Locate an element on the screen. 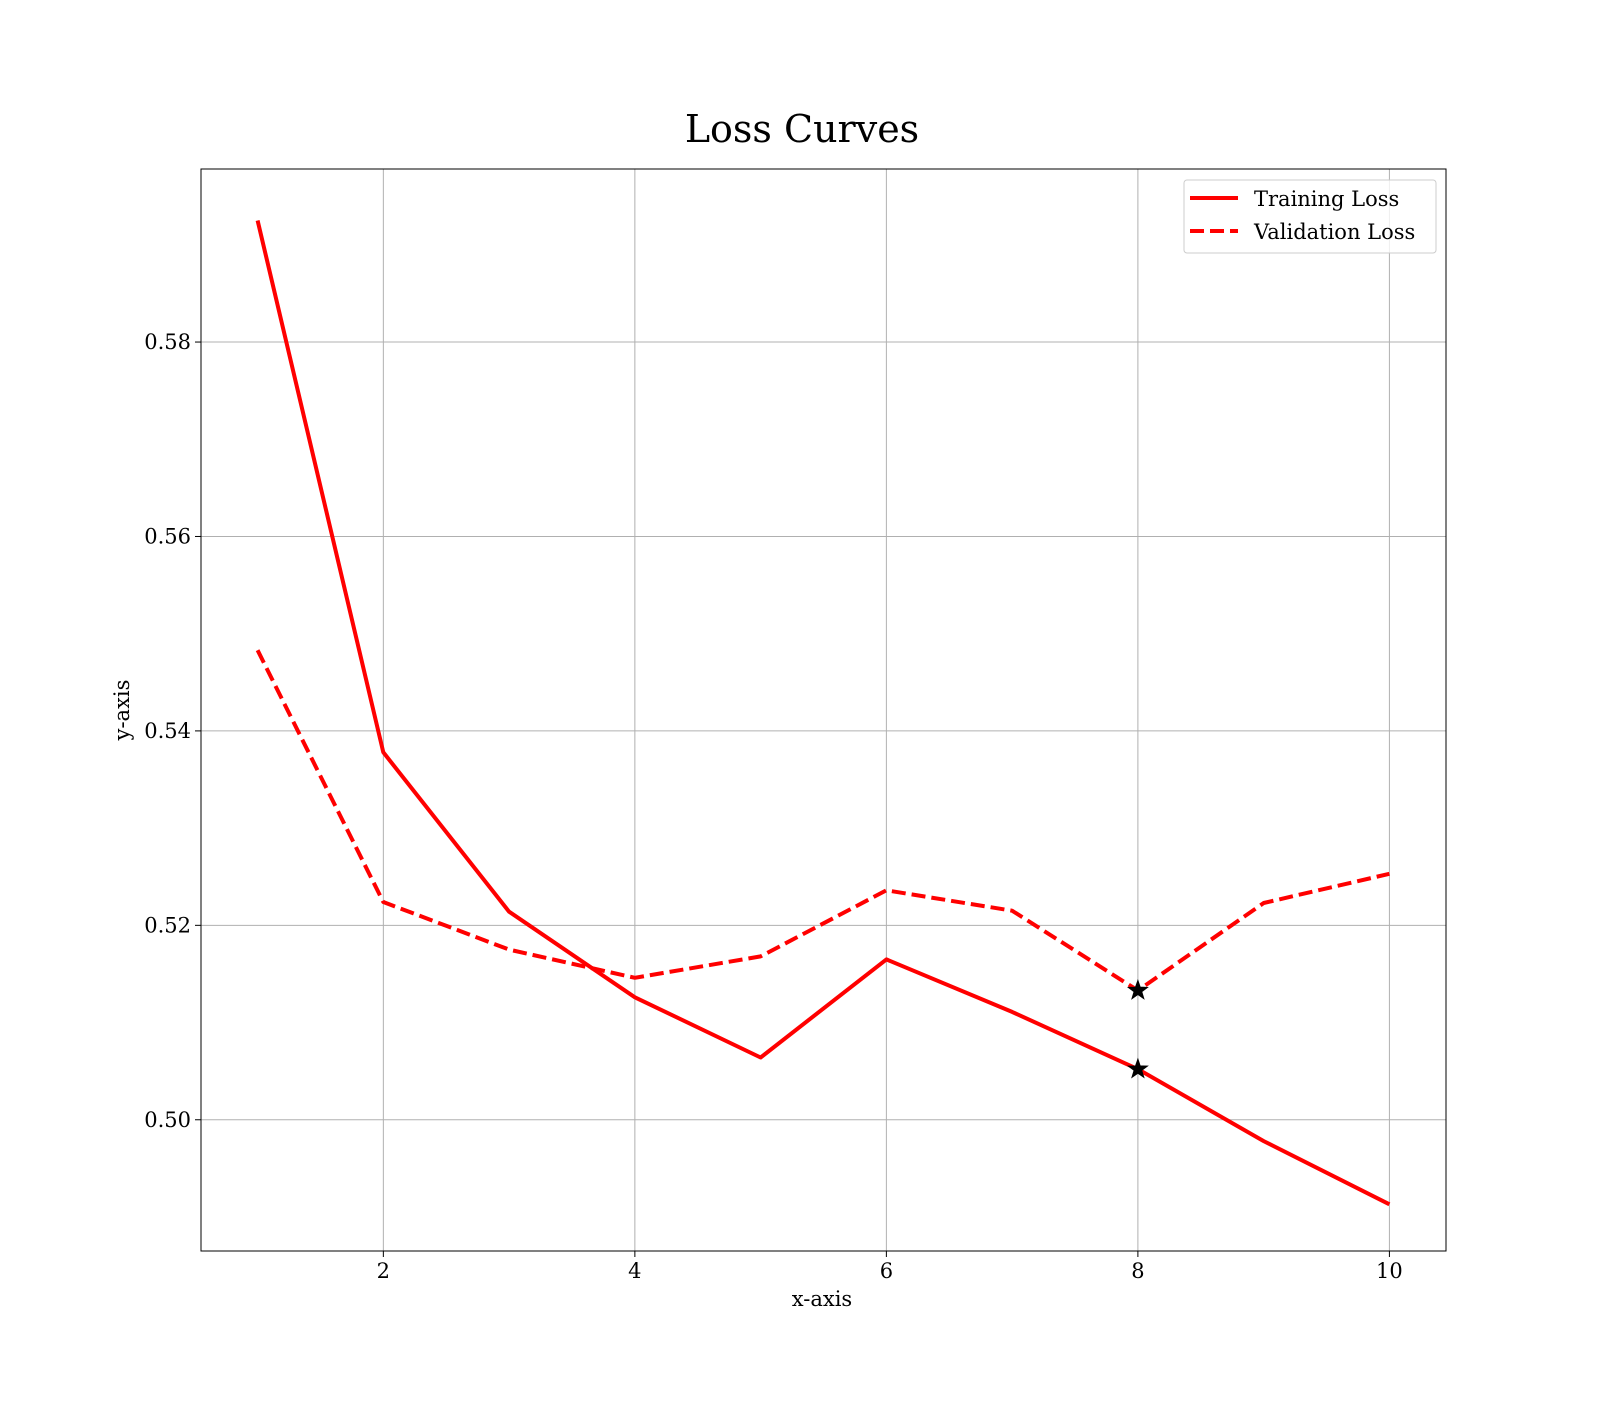 This screenshot has height=1404, width=1600. x-tick-label: 6 is located at coordinates (886, 1271).